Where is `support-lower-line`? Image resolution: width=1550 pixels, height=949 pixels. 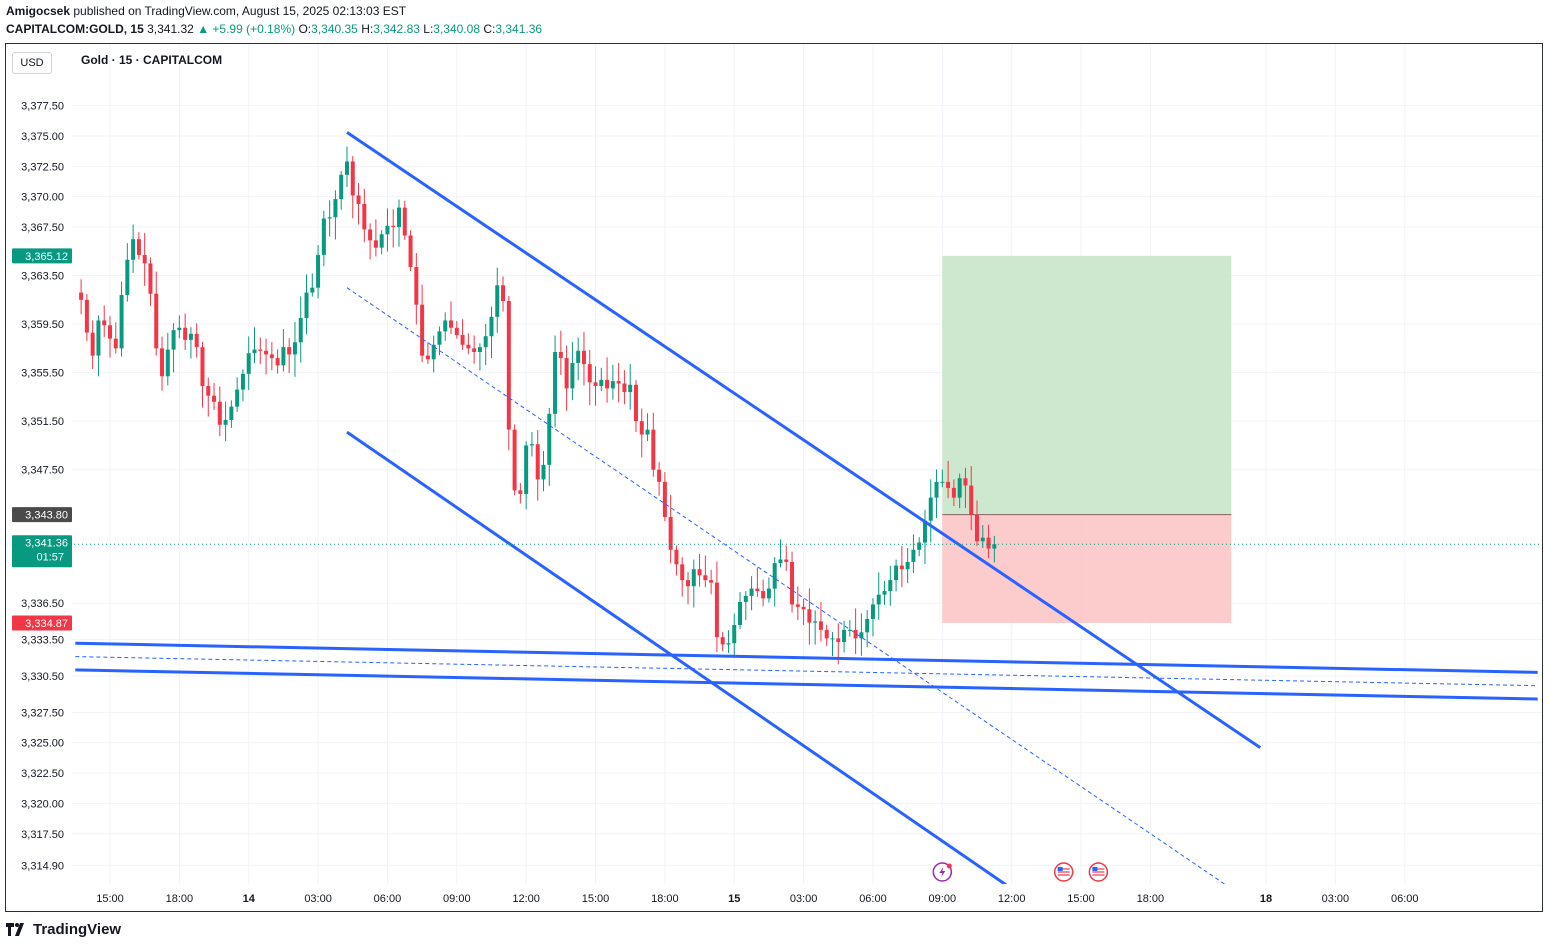
support-lower-line is located at coordinates (806, 684).